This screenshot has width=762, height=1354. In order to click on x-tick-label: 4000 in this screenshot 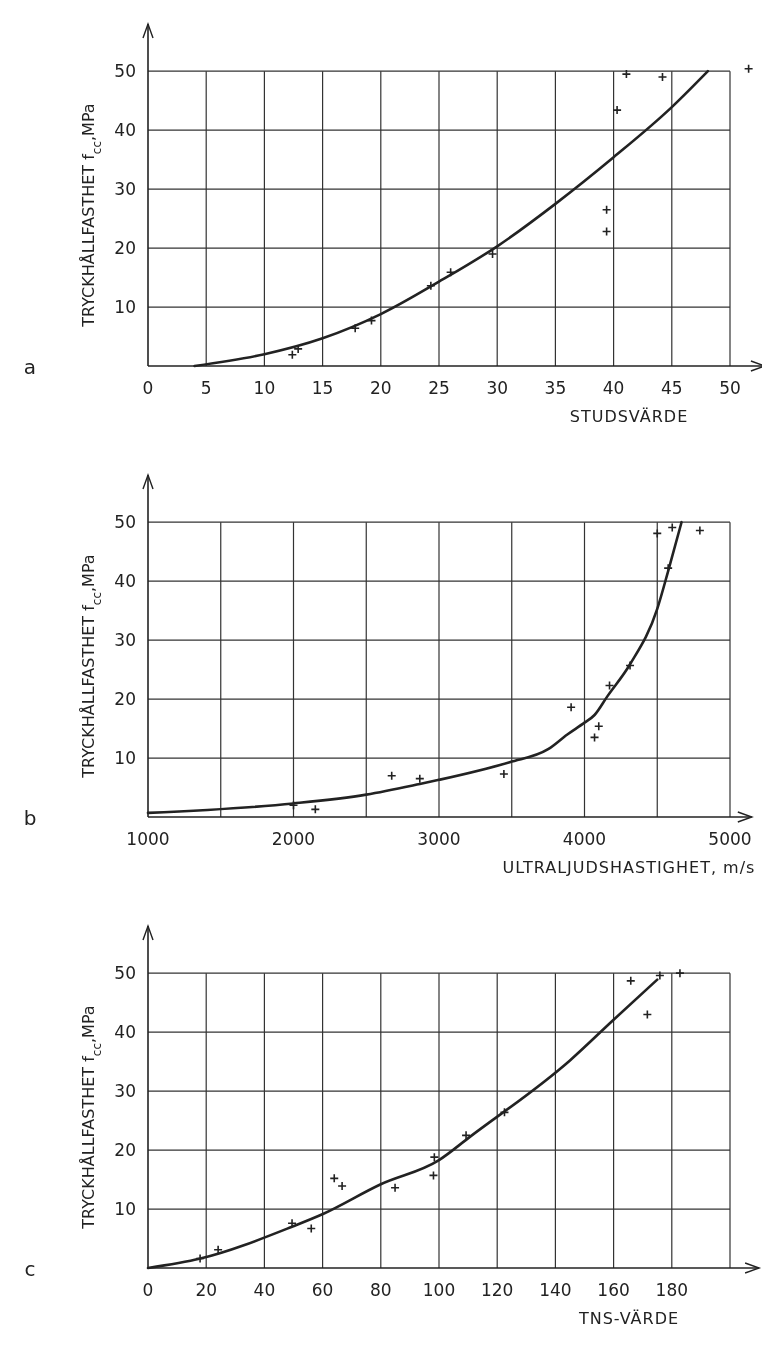, I will do `click(584, 839)`.